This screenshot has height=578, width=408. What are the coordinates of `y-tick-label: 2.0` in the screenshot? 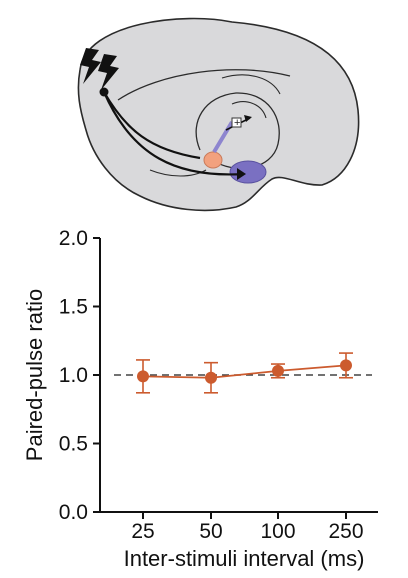 It's located at (73, 238).